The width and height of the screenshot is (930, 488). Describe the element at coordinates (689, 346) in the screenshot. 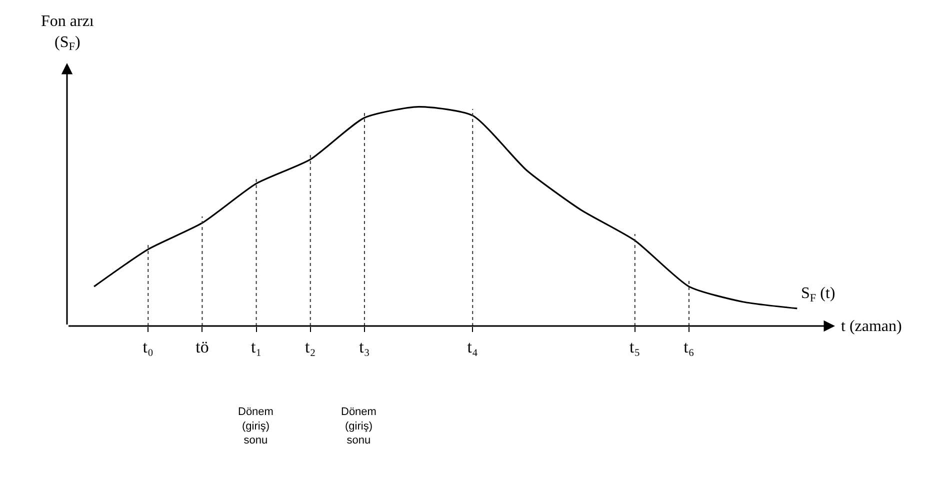

I see `x-tick-label: t₆` at that location.